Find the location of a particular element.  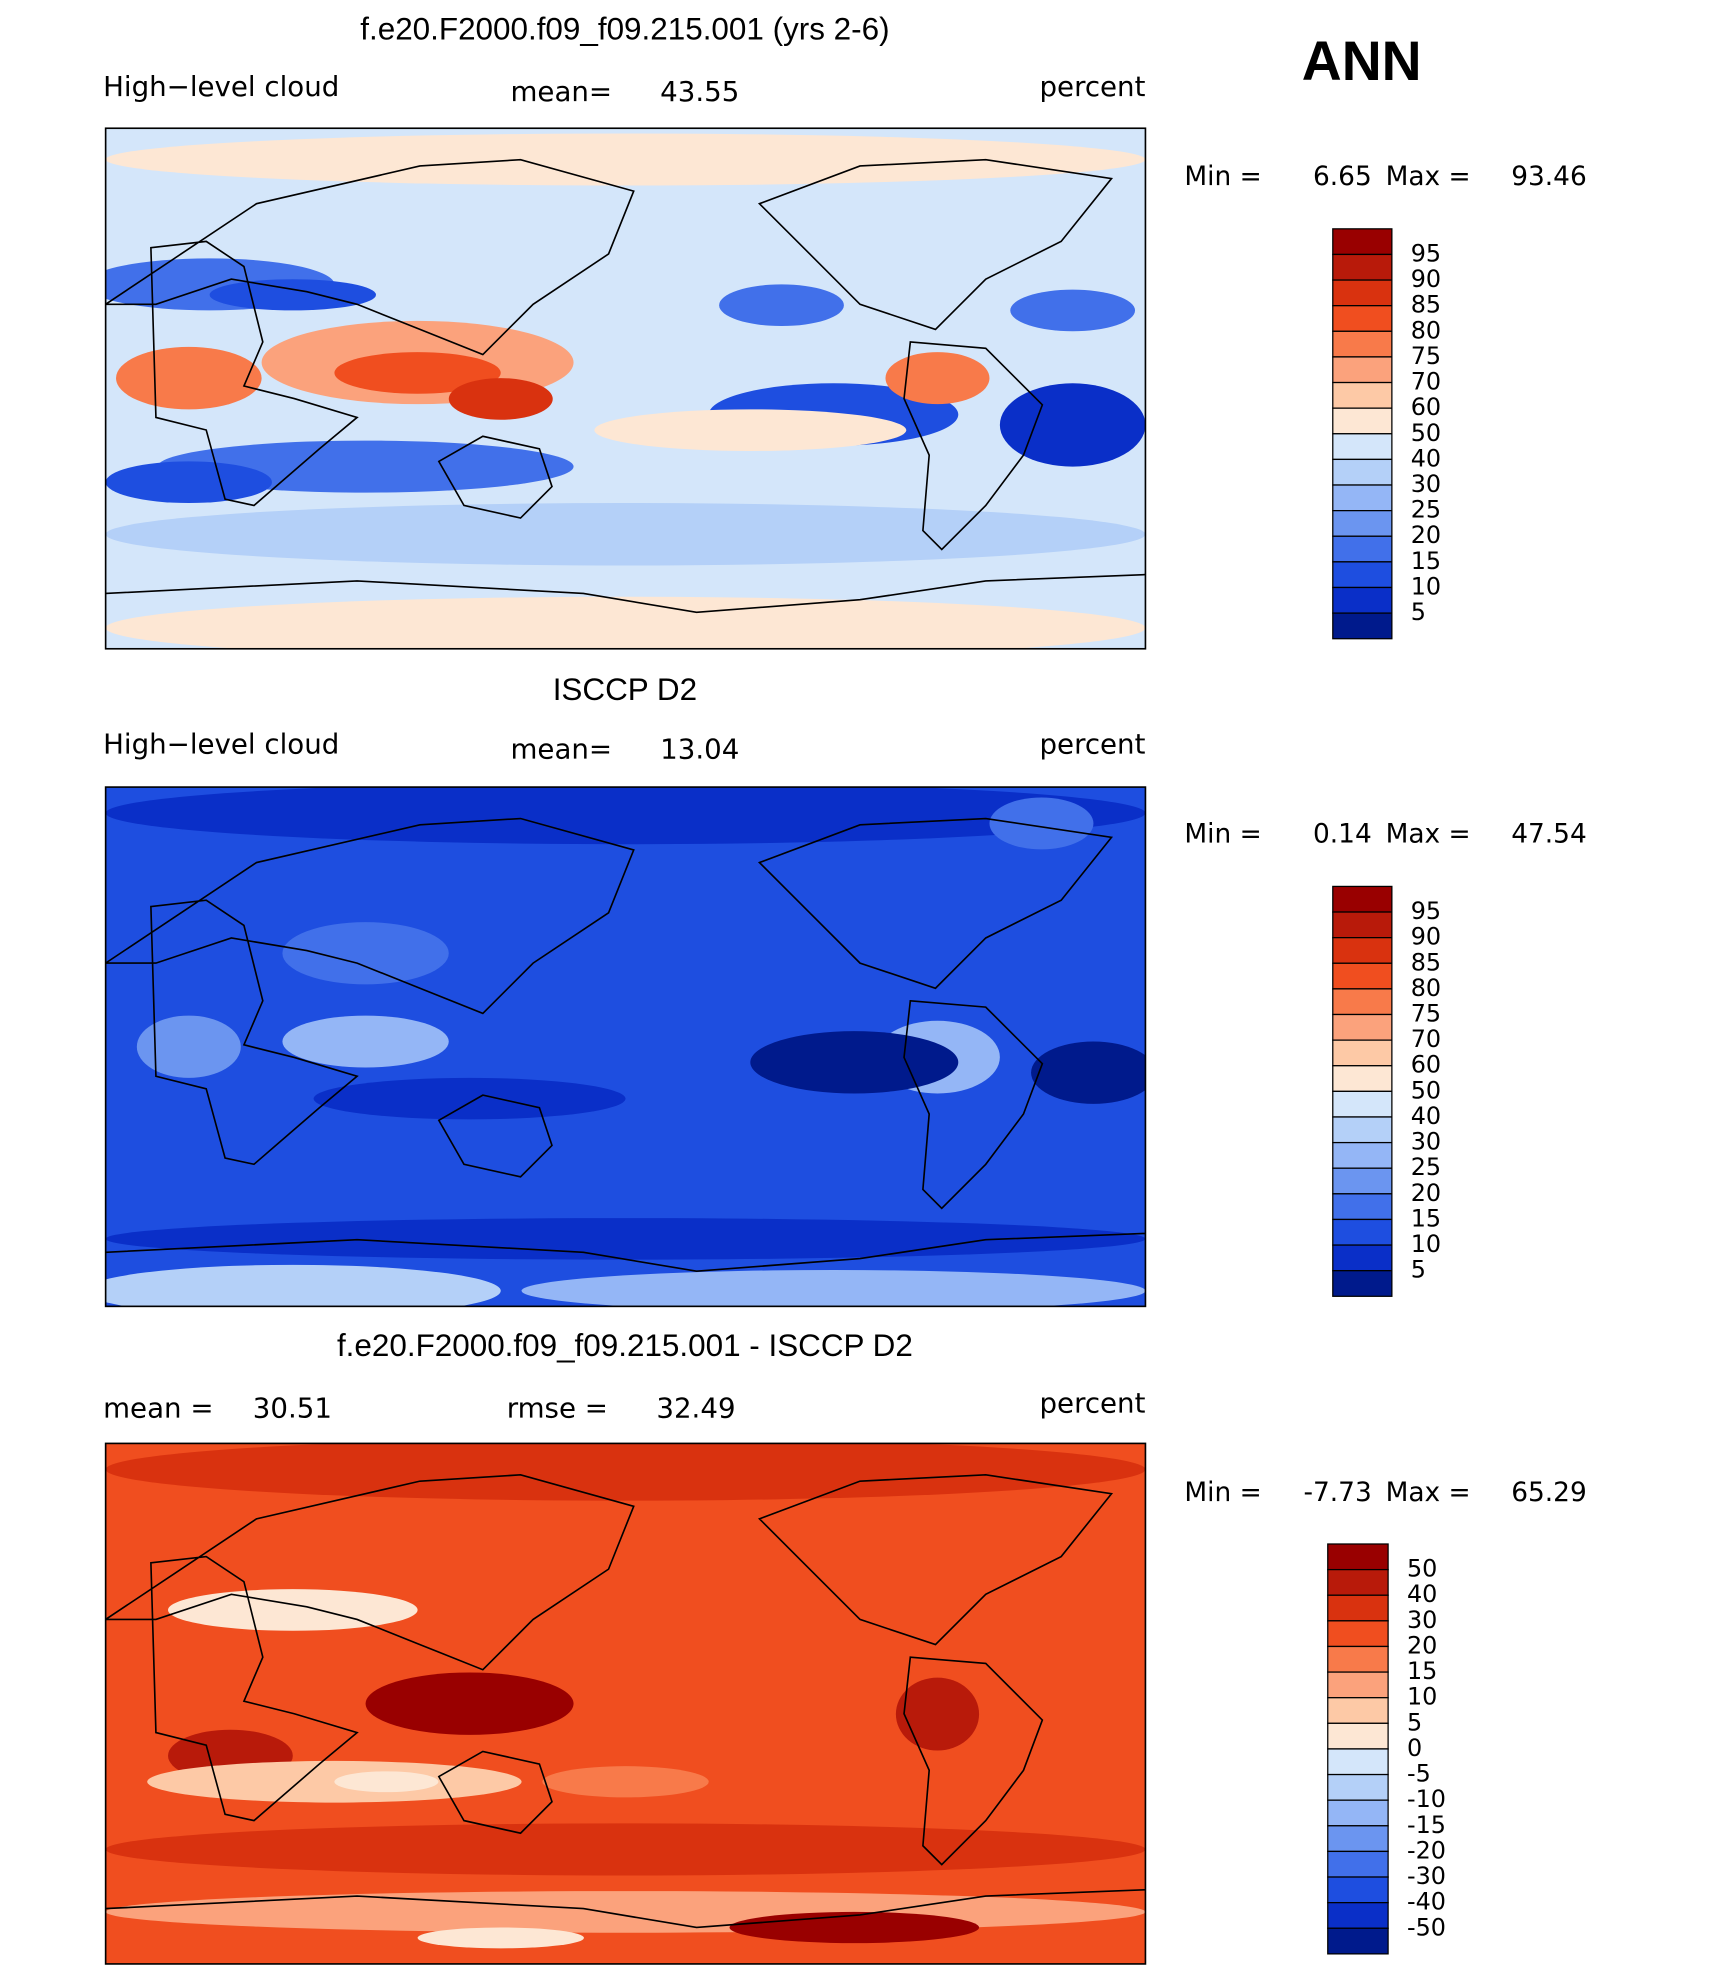

colorbar-label: -30 is located at coordinates (1426, 1876).